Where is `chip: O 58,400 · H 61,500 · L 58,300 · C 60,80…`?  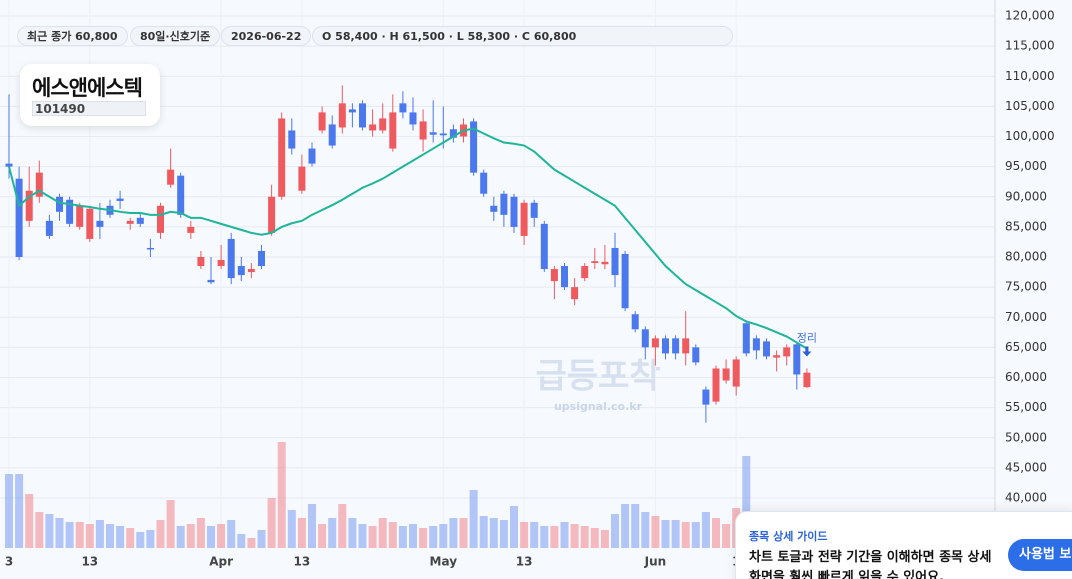
chip: O 58,400 · H 61,500 · L 58,300 · C 60,80… is located at coordinates (522, 36).